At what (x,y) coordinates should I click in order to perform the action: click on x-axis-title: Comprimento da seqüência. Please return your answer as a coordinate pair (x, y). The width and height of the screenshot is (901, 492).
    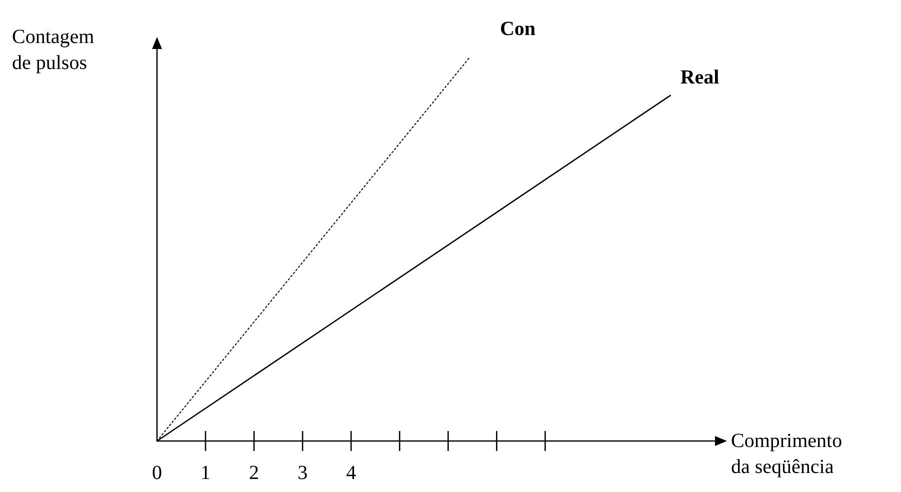
    Looking at the image, I should click on (786, 454).